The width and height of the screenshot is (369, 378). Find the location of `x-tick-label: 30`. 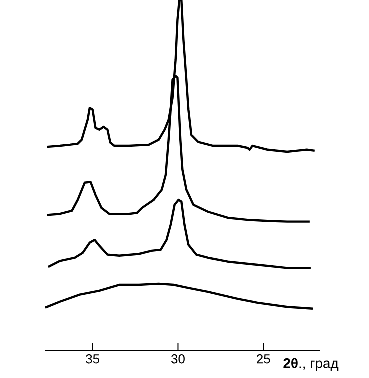

x-tick-label: 30 is located at coordinates (178, 359).